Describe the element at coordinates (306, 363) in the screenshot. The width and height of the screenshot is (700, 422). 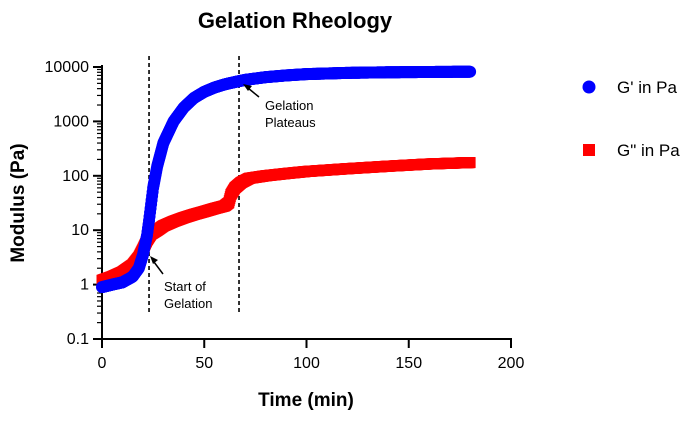
I see `x-tick-label: 100` at that location.